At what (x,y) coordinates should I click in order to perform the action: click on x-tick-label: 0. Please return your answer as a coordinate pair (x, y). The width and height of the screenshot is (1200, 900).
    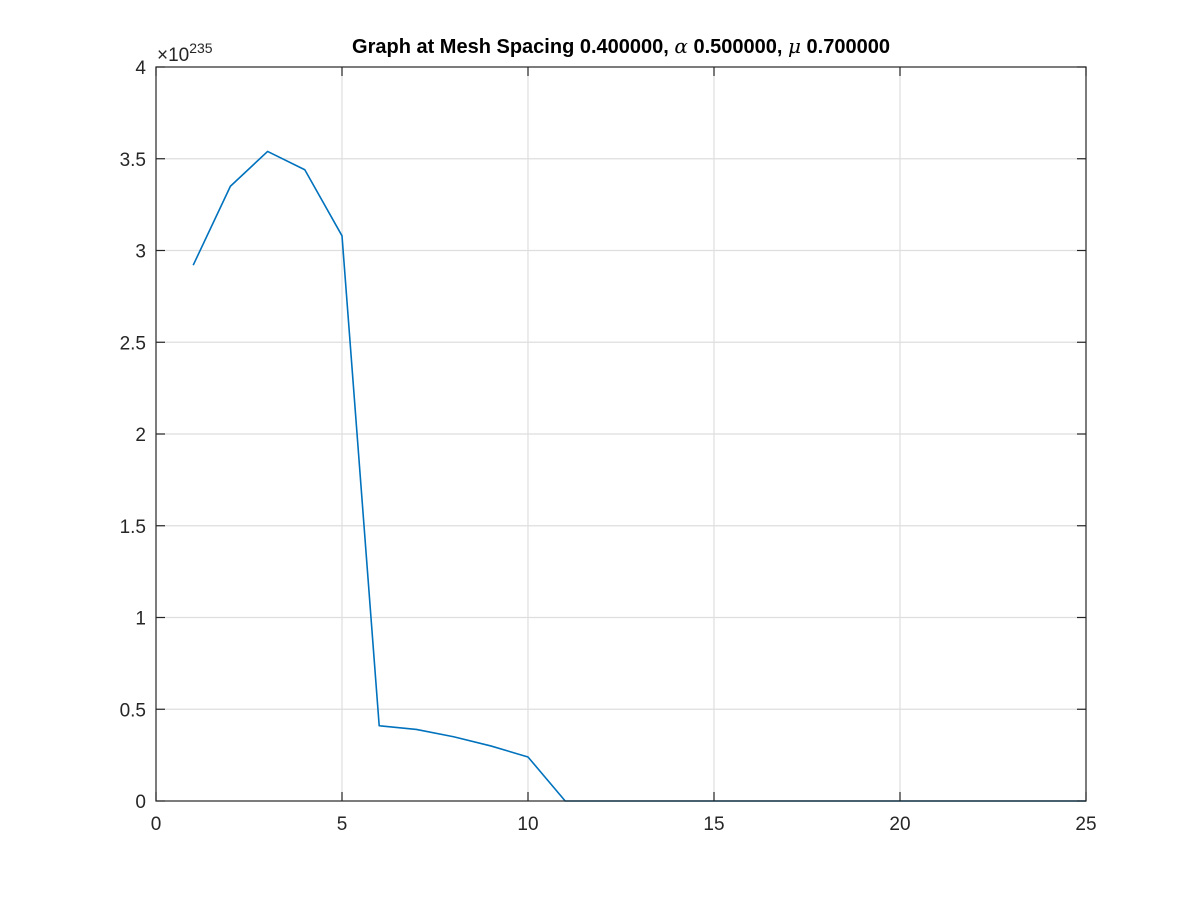
    Looking at the image, I should click on (156, 824).